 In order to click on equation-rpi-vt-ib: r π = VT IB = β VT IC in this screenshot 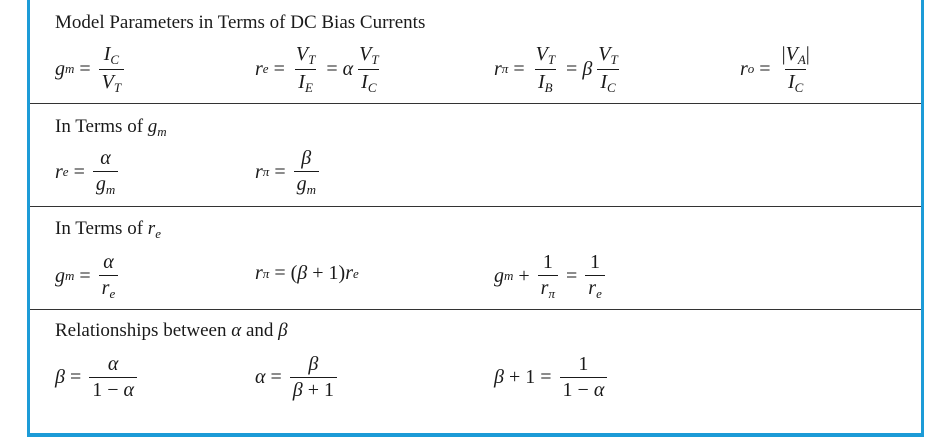, I will do `click(556, 69)`.